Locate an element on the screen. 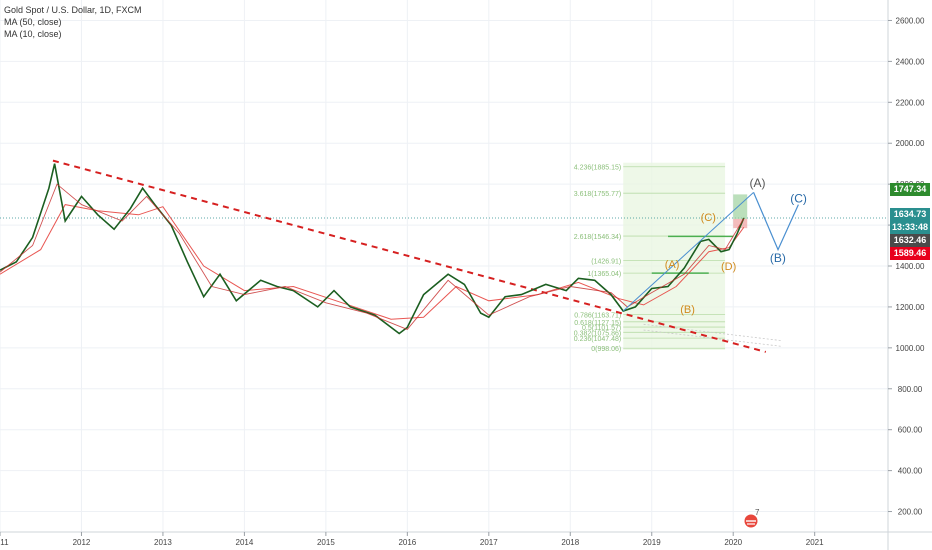 The width and height of the screenshot is (932, 550). y-tick-label: 2200.00 is located at coordinates (910, 102).